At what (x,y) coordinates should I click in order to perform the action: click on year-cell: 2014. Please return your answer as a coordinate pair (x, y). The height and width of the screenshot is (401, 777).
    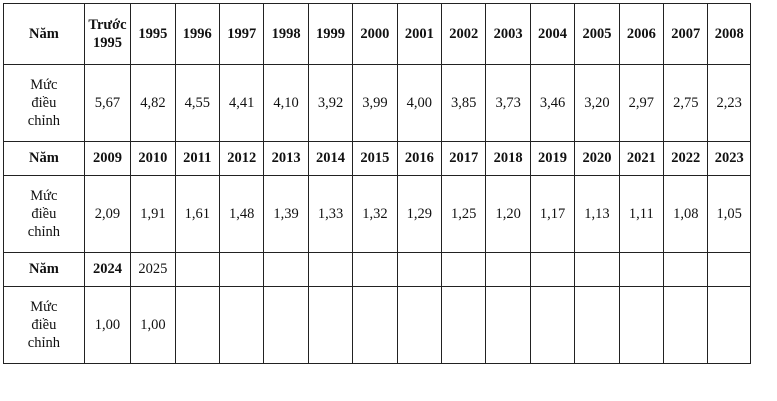
    Looking at the image, I should click on (330, 158).